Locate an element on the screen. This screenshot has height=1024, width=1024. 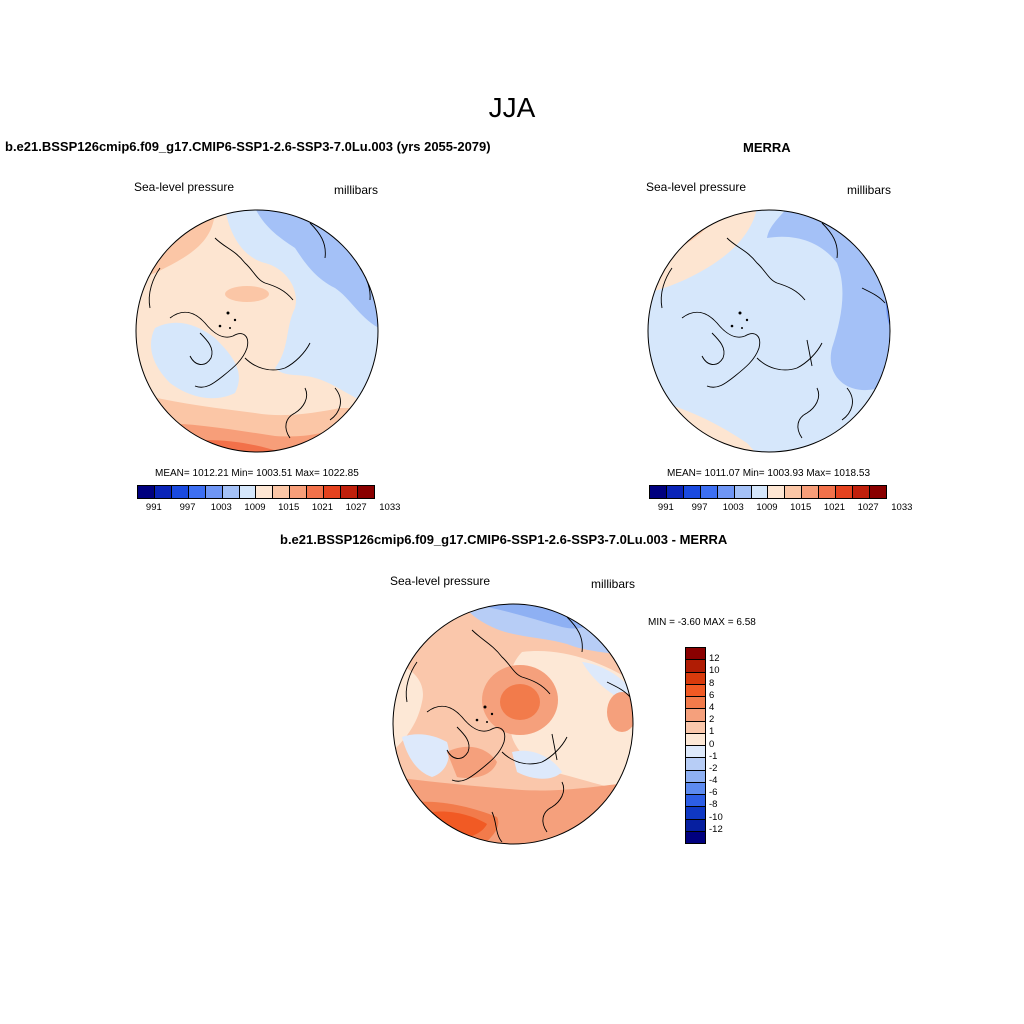
right-polar-map is located at coordinates (769, 331).